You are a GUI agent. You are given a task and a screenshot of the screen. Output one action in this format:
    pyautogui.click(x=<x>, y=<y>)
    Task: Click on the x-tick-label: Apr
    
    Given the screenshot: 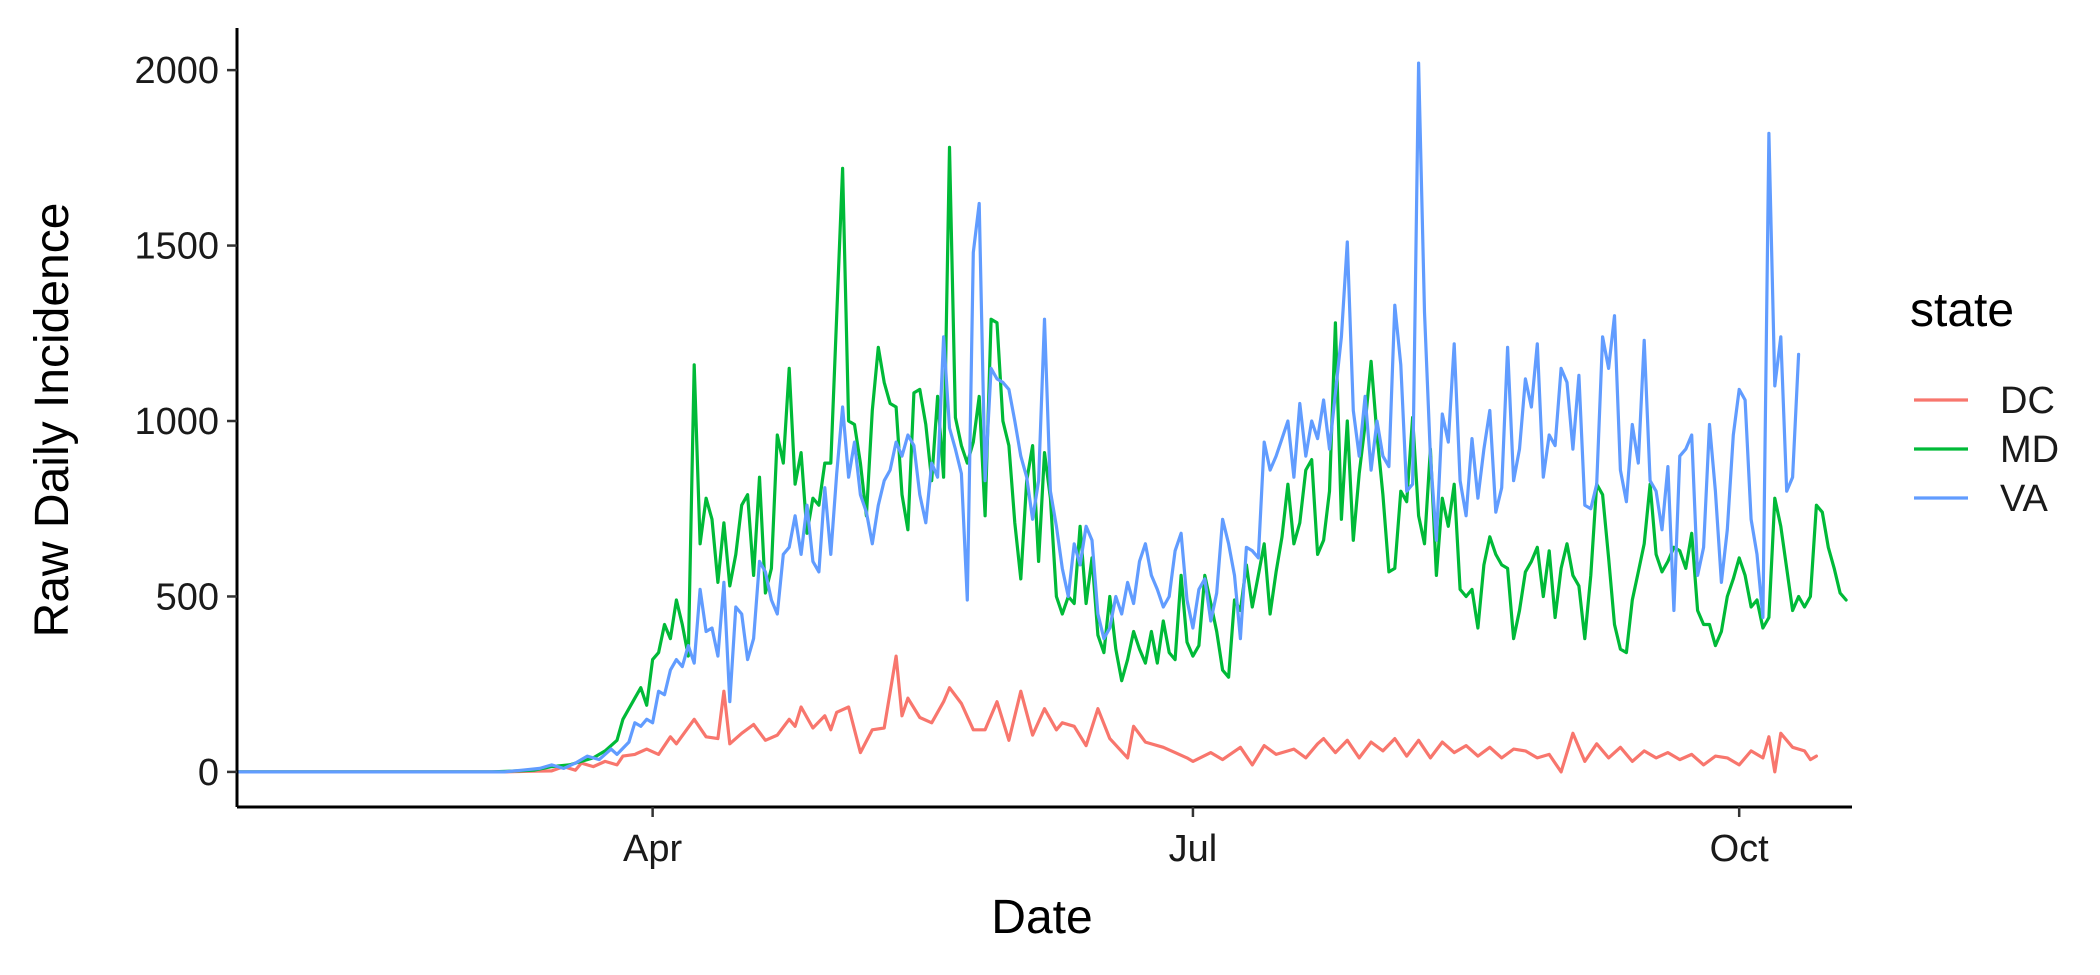 What is the action you would take?
    pyautogui.click(x=652, y=849)
    